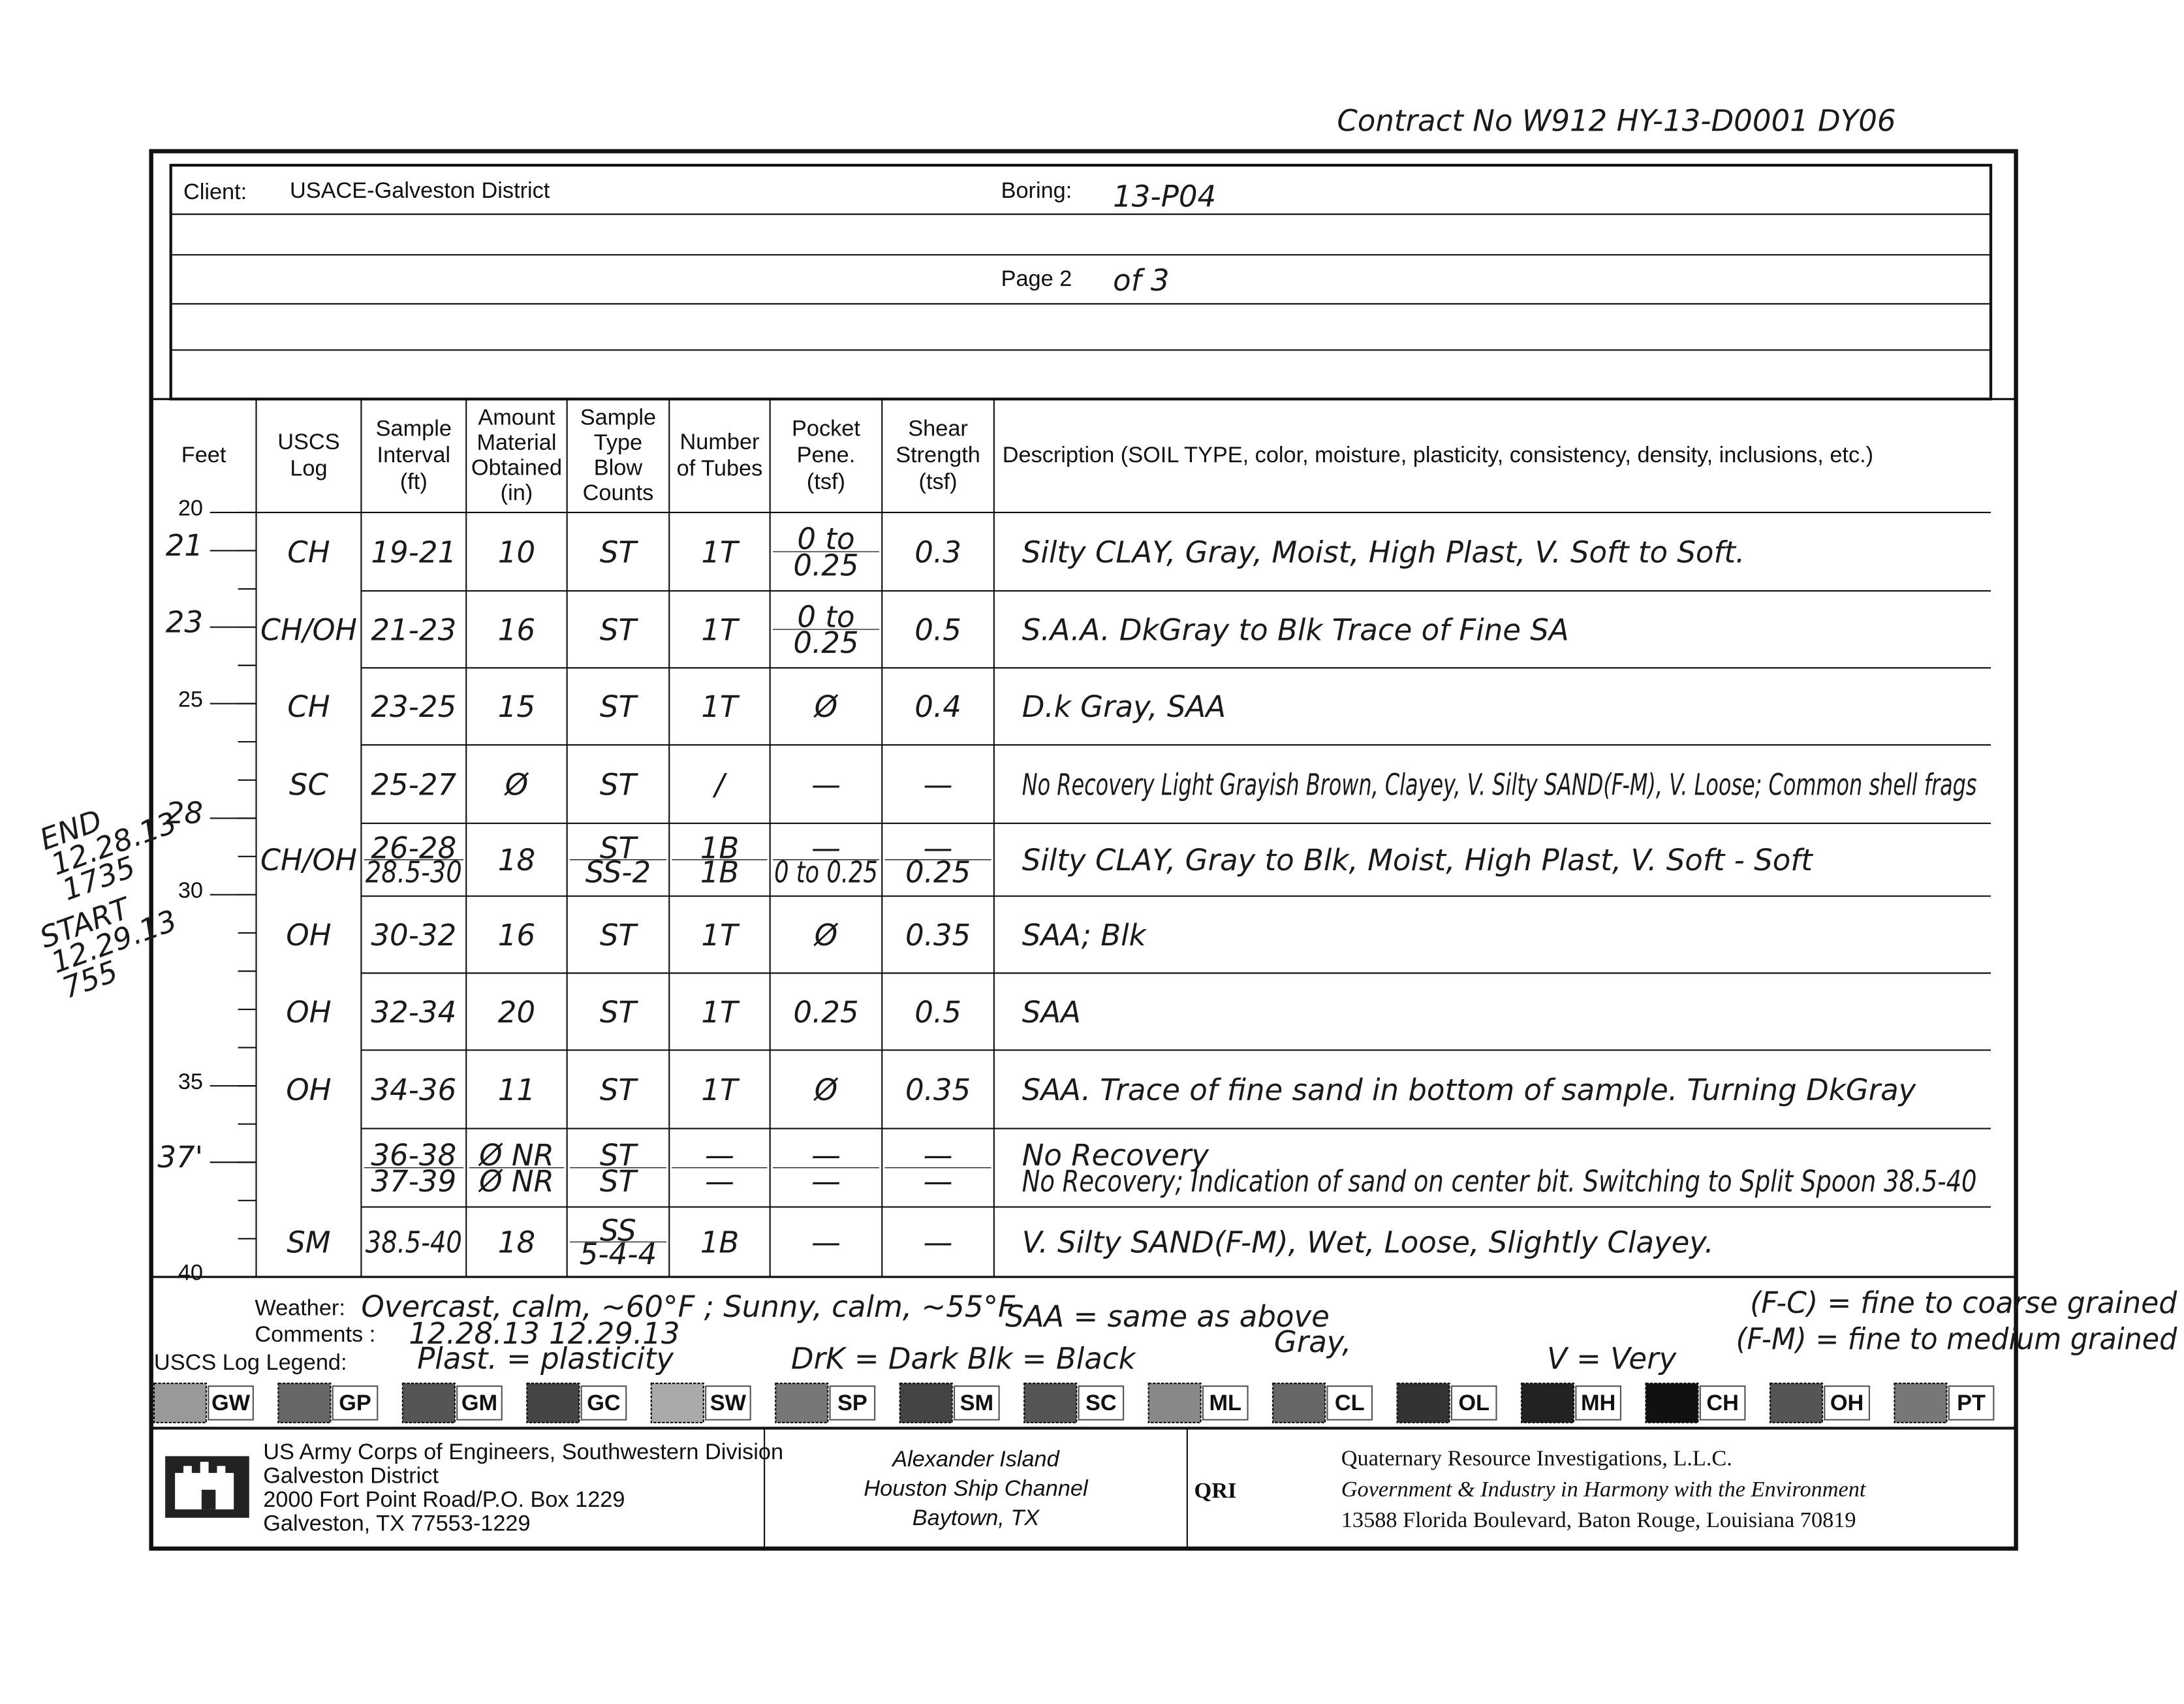 The width and height of the screenshot is (2184, 1704). What do you see at coordinates (516, 860) in the screenshot?
I see `cell-value: 18` at bounding box center [516, 860].